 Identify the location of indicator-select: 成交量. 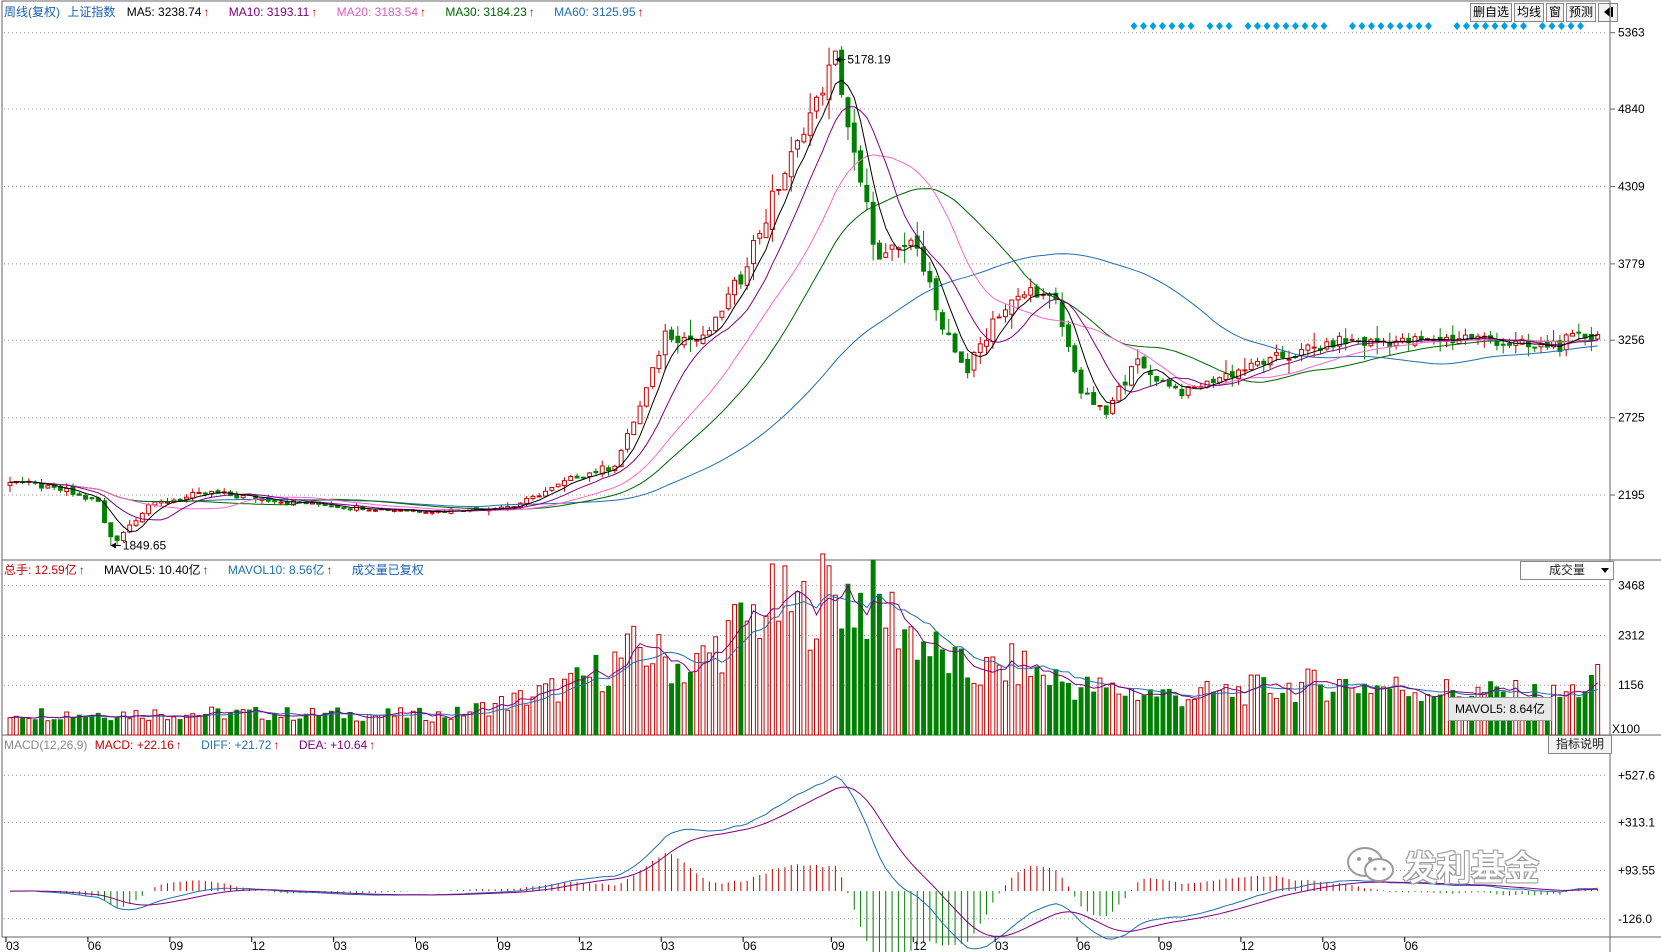
(1567, 570).